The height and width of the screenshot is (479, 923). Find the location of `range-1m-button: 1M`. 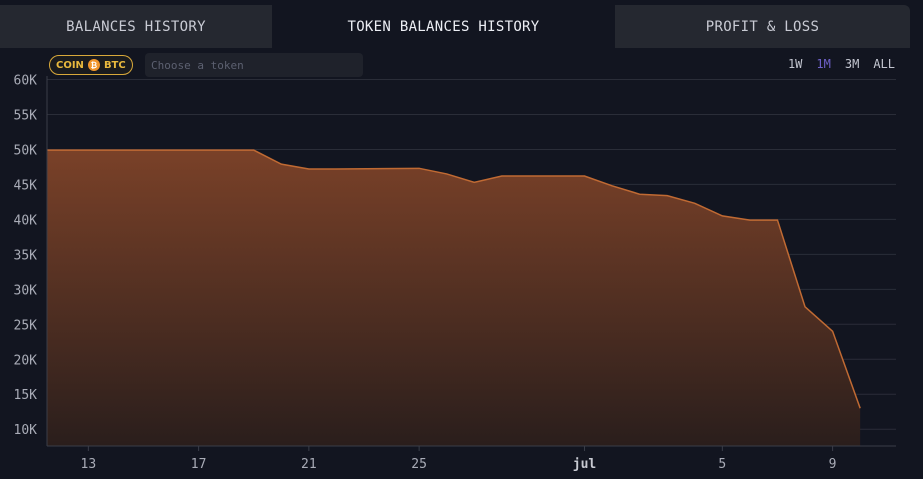

range-1m-button: 1M is located at coordinates (823, 64).